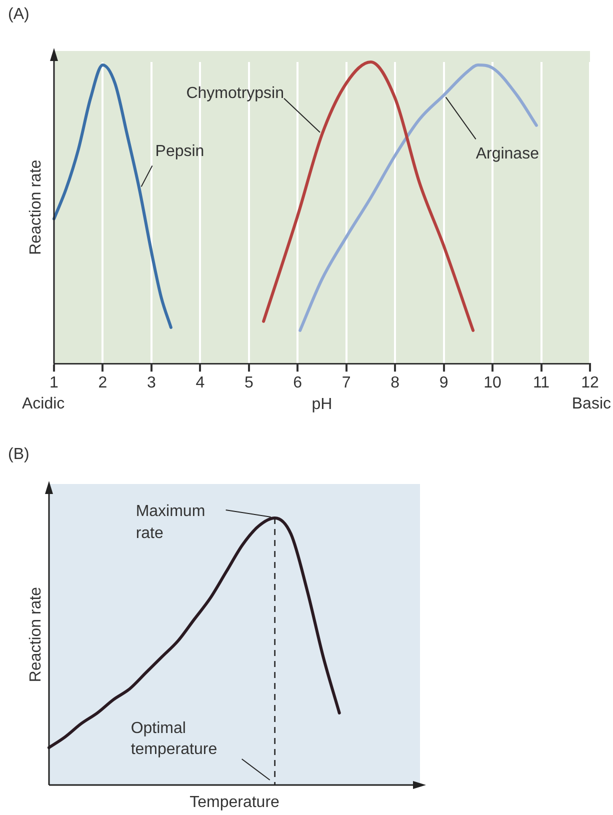 Image resolution: width=613 pixels, height=815 pixels. Describe the element at coordinates (235, 802) in the screenshot. I see `x-axis-title: Temperature` at that location.